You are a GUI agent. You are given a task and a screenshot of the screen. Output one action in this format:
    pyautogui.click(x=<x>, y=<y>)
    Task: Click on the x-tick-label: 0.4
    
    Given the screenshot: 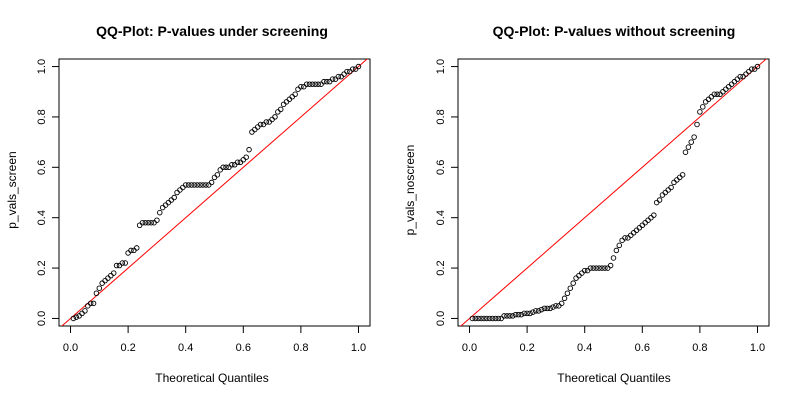 What is the action you would take?
    pyautogui.click(x=185, y=348)
    